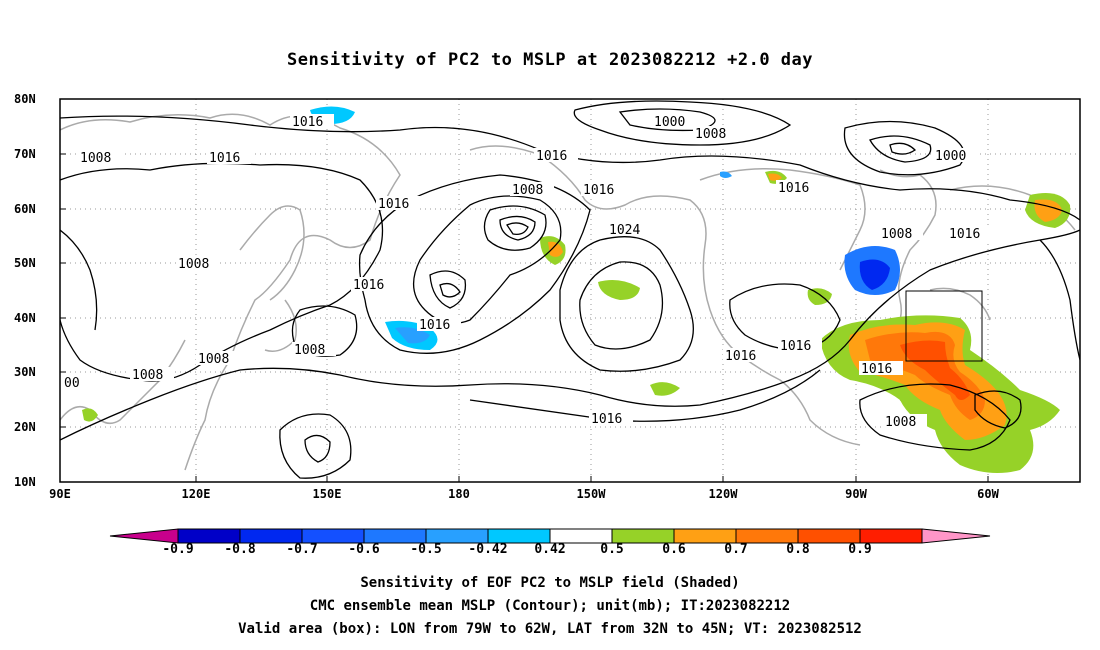 The width and height of the screenshot is (1100, 650). What do you see at coordinates (798, 549) in the screenshot?
I see `colorbar-label: 0.8` at bounding box center [798, 549].